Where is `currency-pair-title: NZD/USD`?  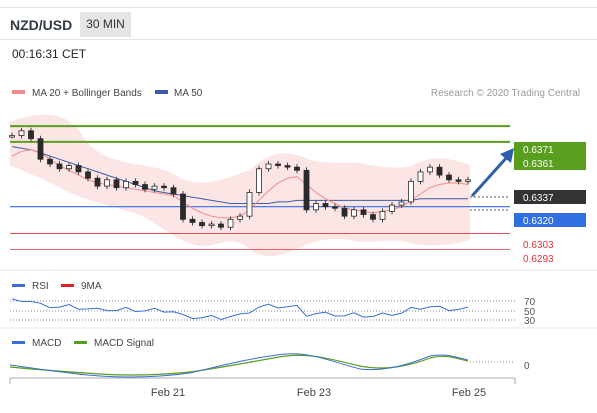 currency-pair-title: NZD/USD is located at coordinates (41, 25).